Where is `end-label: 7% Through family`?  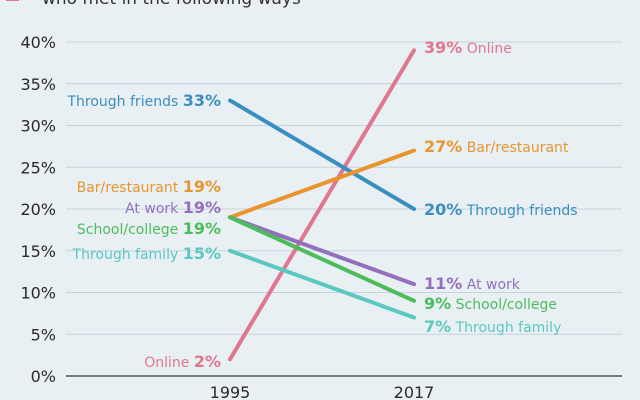 end-label: 7% Through family is located at coordinates (492, 326).